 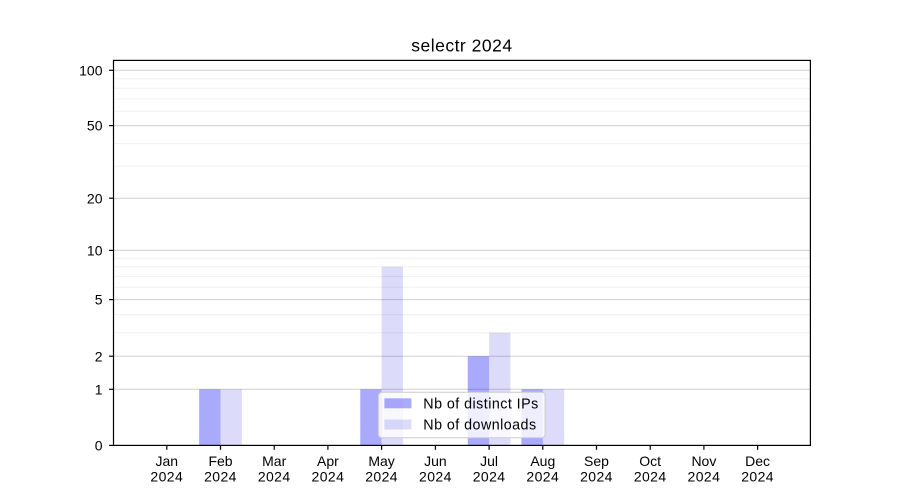 What do you see at coordinates (542, 461) in the screenshot?
I see `svg-text: Aug` at bounding box center [542, 461].